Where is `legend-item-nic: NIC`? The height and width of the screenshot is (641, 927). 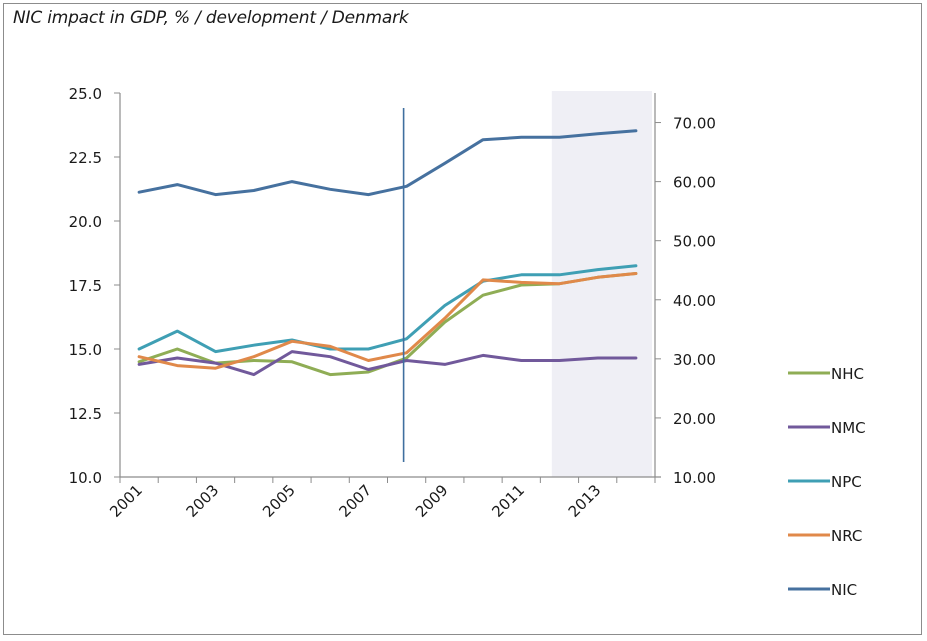 legend-item-nic: NIC is located at coordinates (822, 590).